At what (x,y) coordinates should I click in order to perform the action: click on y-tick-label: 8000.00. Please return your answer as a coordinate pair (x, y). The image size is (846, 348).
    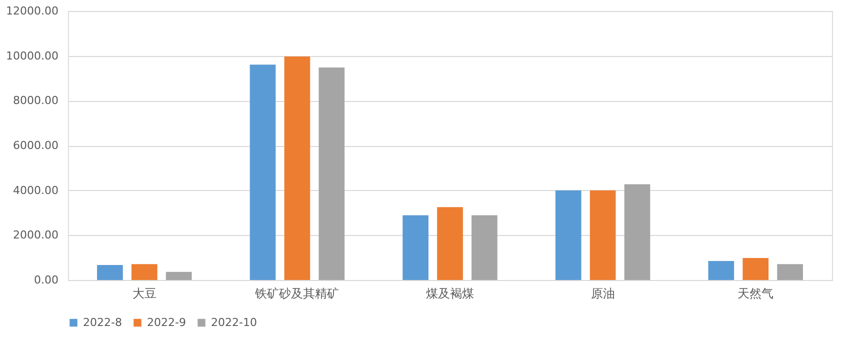
    Looking at the image, I should click on (35, 101).